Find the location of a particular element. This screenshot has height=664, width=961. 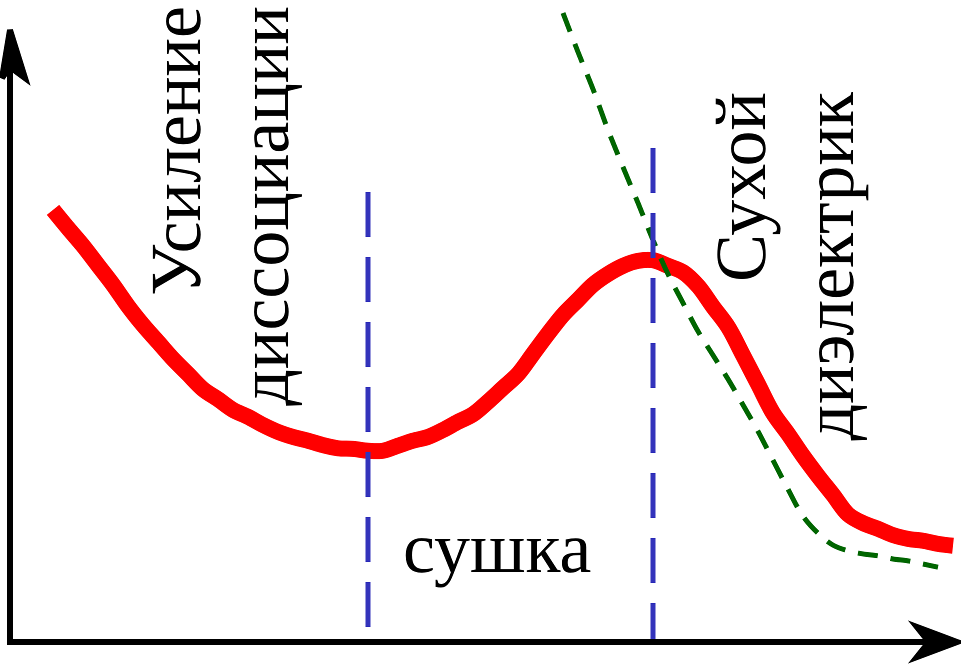

annotation: сушка is located at coordinates (497, 548).